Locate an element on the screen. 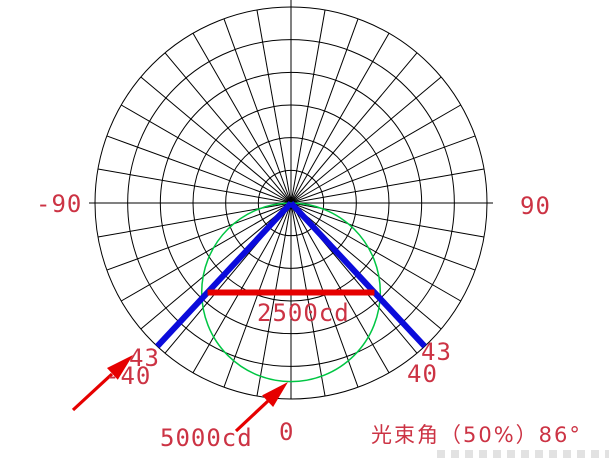 This screenshot has width=610, height=458. chord-intensity-label: 2500cd is located at coordinates (303, 313).